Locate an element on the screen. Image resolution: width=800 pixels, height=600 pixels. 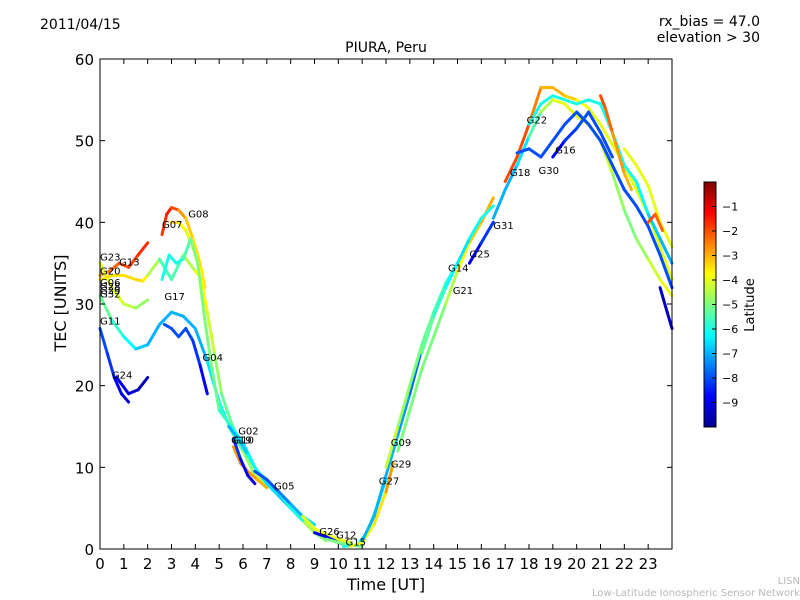
y-tick-label: 10 is located at coordinates (84, 468).